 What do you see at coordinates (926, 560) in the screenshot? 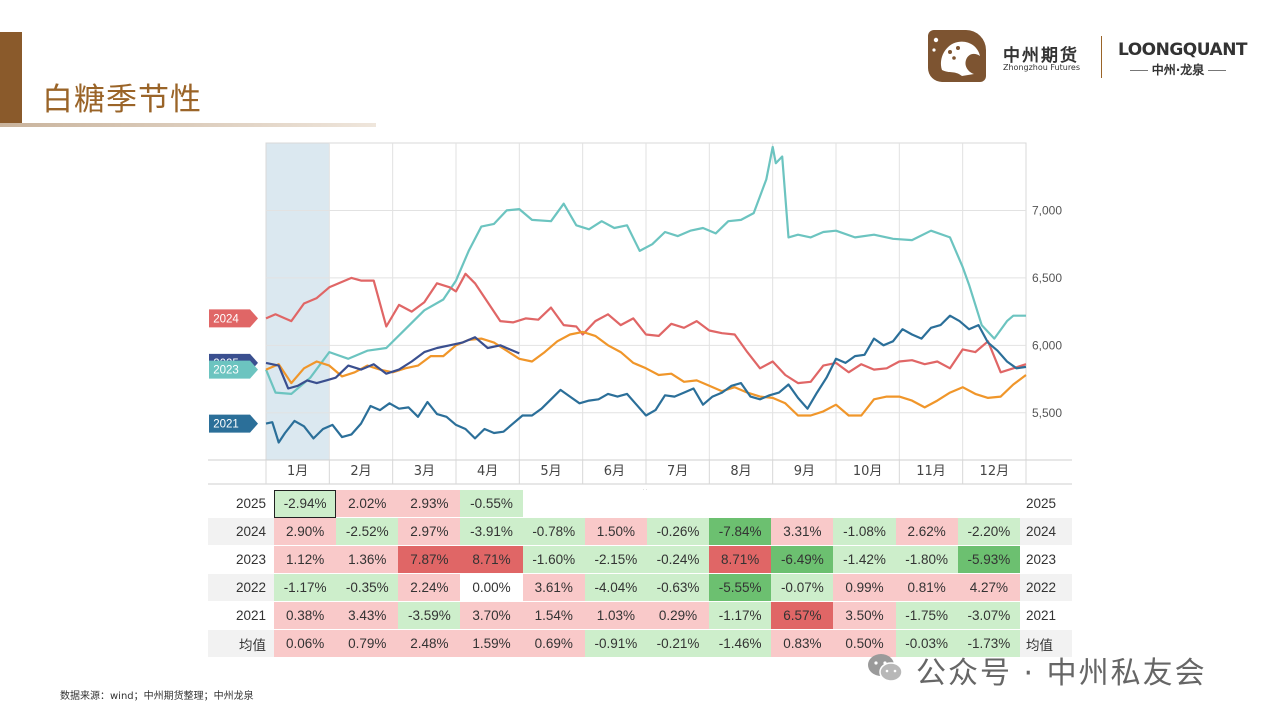
I see `table-cell: -1.80%` at bounding box center [926, 560].